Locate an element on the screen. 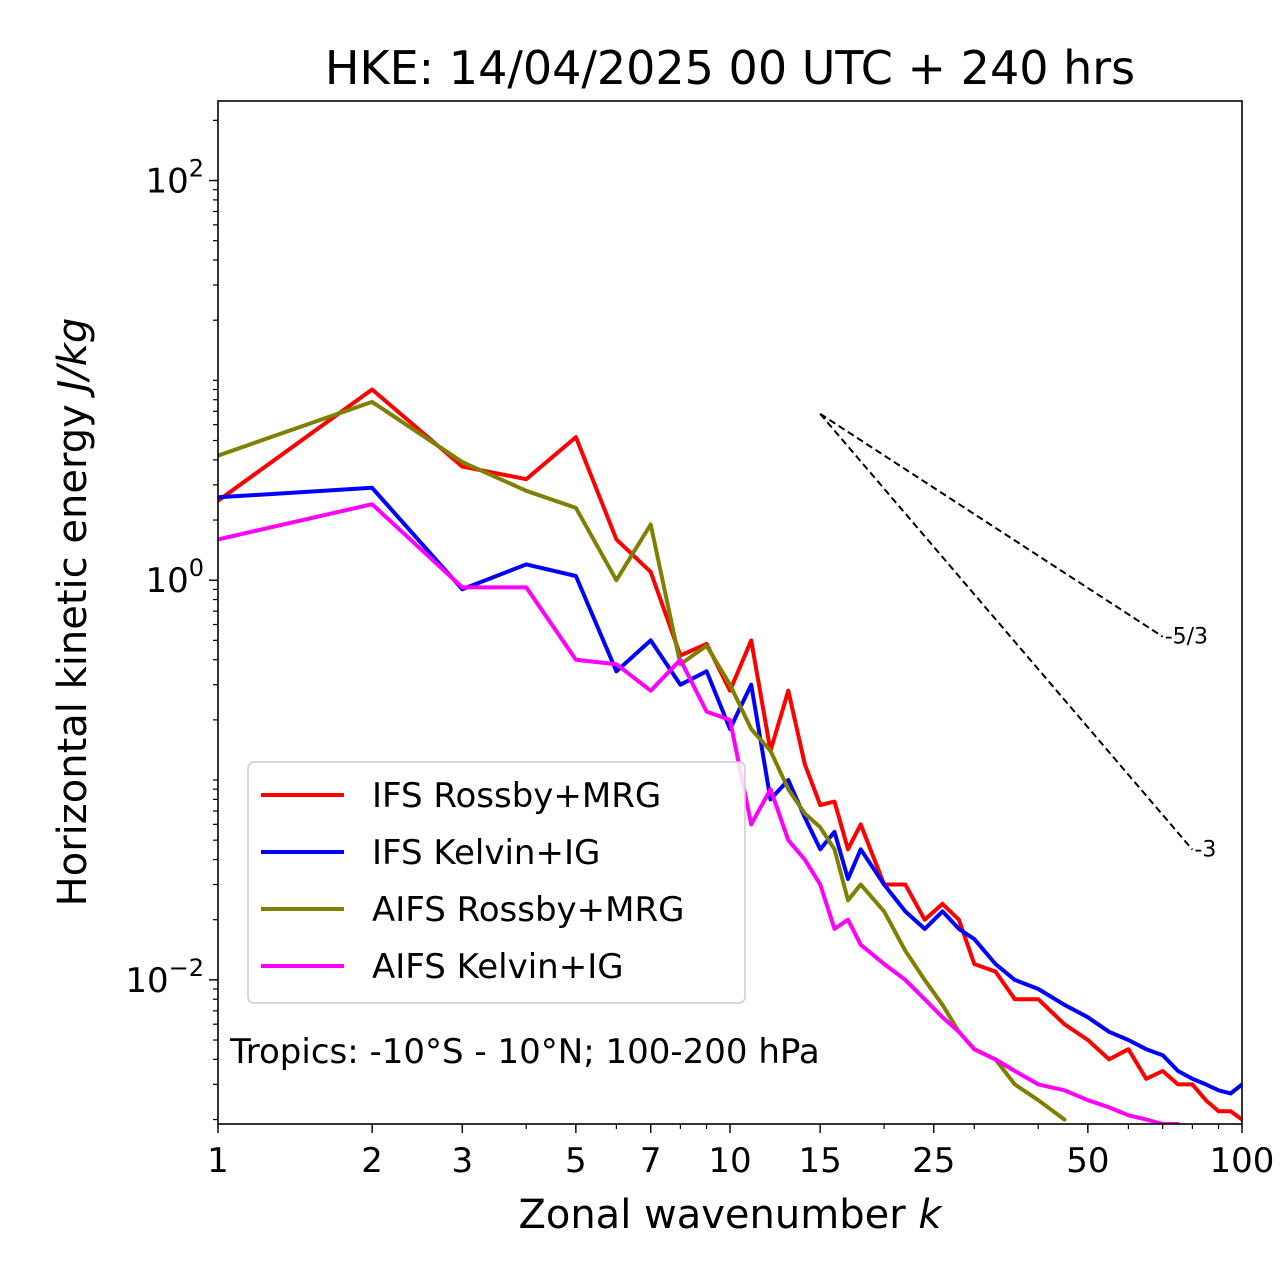  chart-title: HKE: 14/04/2025 00 UTC + 240 hrs is located at coordinates (730, 68).